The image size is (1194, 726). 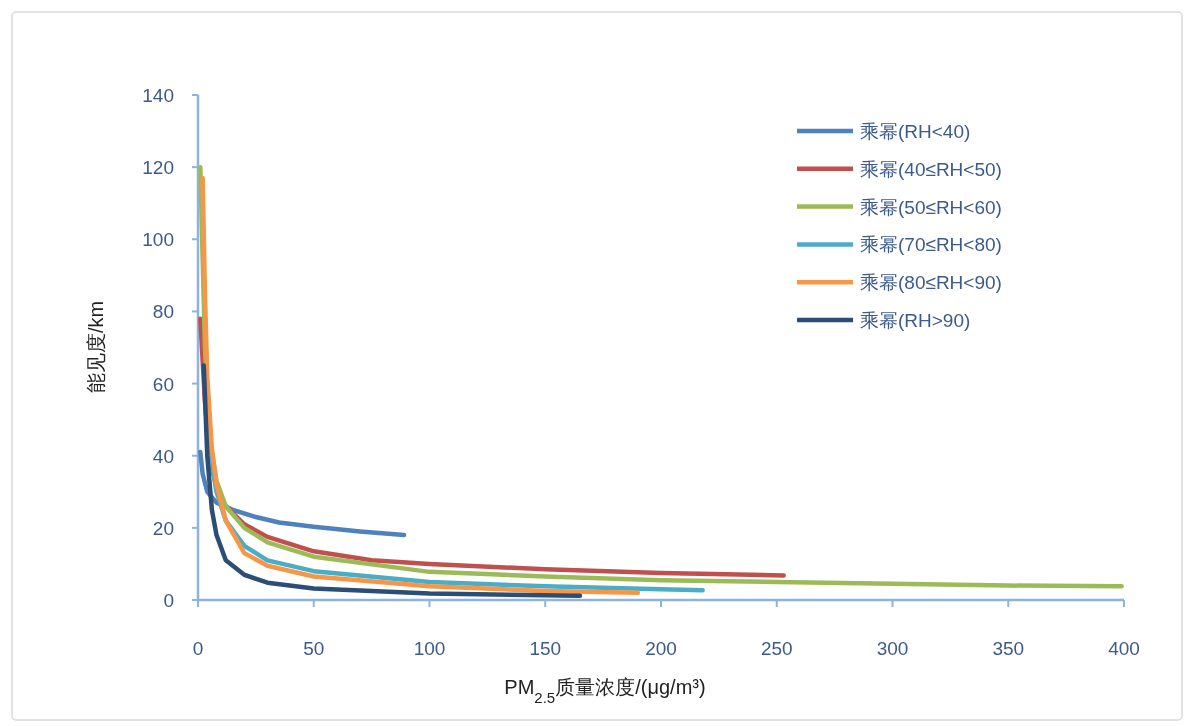 I want to click on y-tick-label: 60, so click(x=163, y=384).